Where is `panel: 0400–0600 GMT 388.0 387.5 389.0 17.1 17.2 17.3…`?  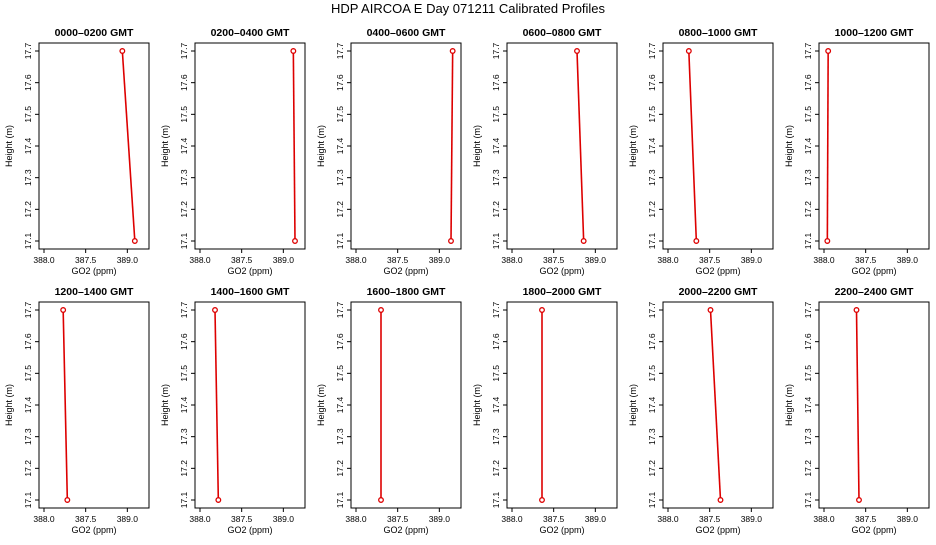
panel: 0400–0600 GMT 388.0 387.5 389.0 17.1 17.2 17.3… is located at coordinates (389, 151).